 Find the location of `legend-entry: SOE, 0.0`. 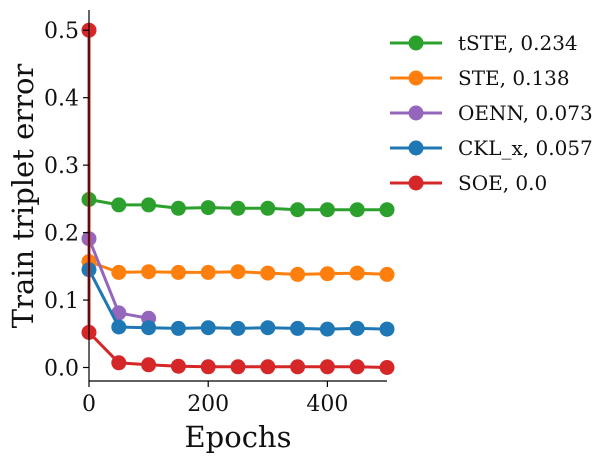

legend-entry: SOE, 0.0 is located at coordinates (468, 183).